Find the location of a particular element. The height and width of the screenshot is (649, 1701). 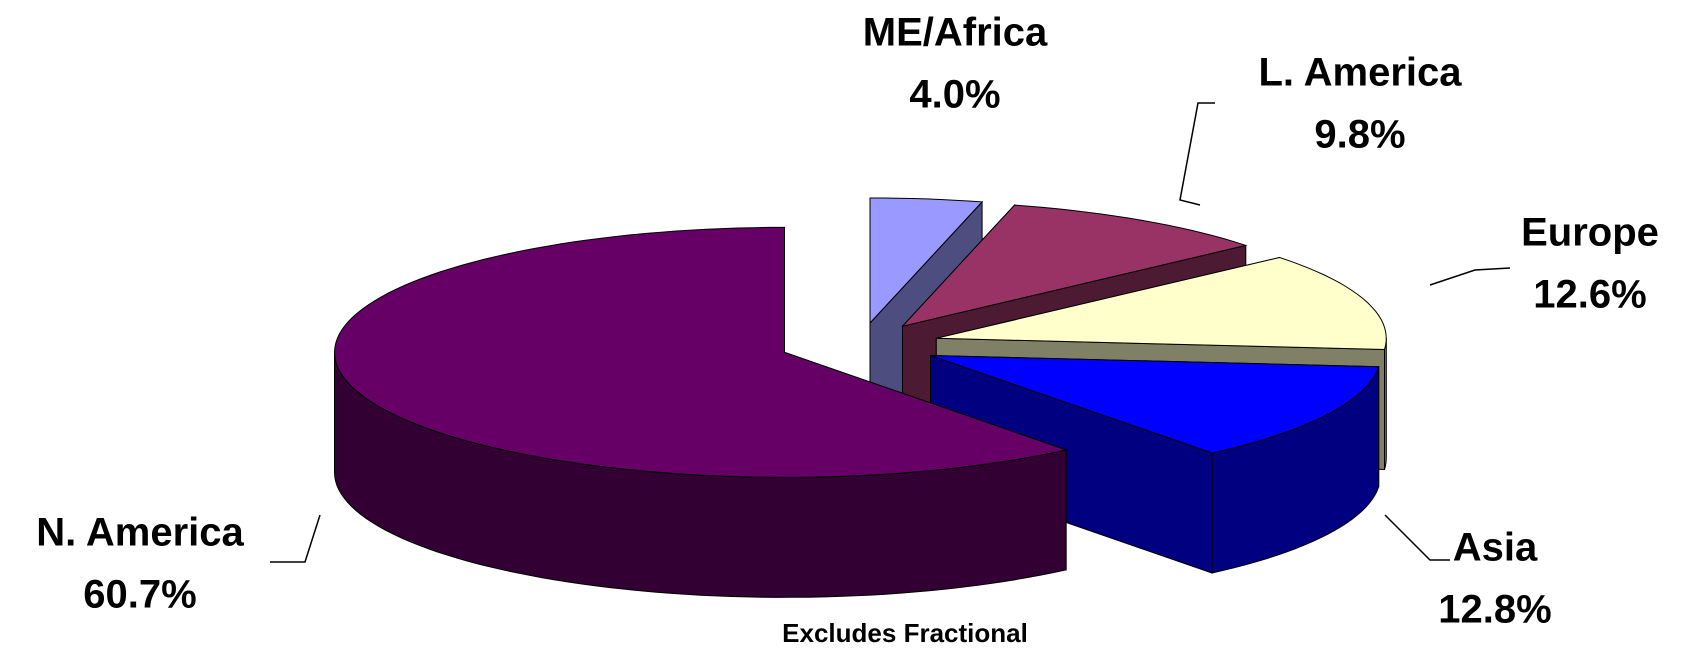

value-label: 60.7% is located at coordinates (139, 595).